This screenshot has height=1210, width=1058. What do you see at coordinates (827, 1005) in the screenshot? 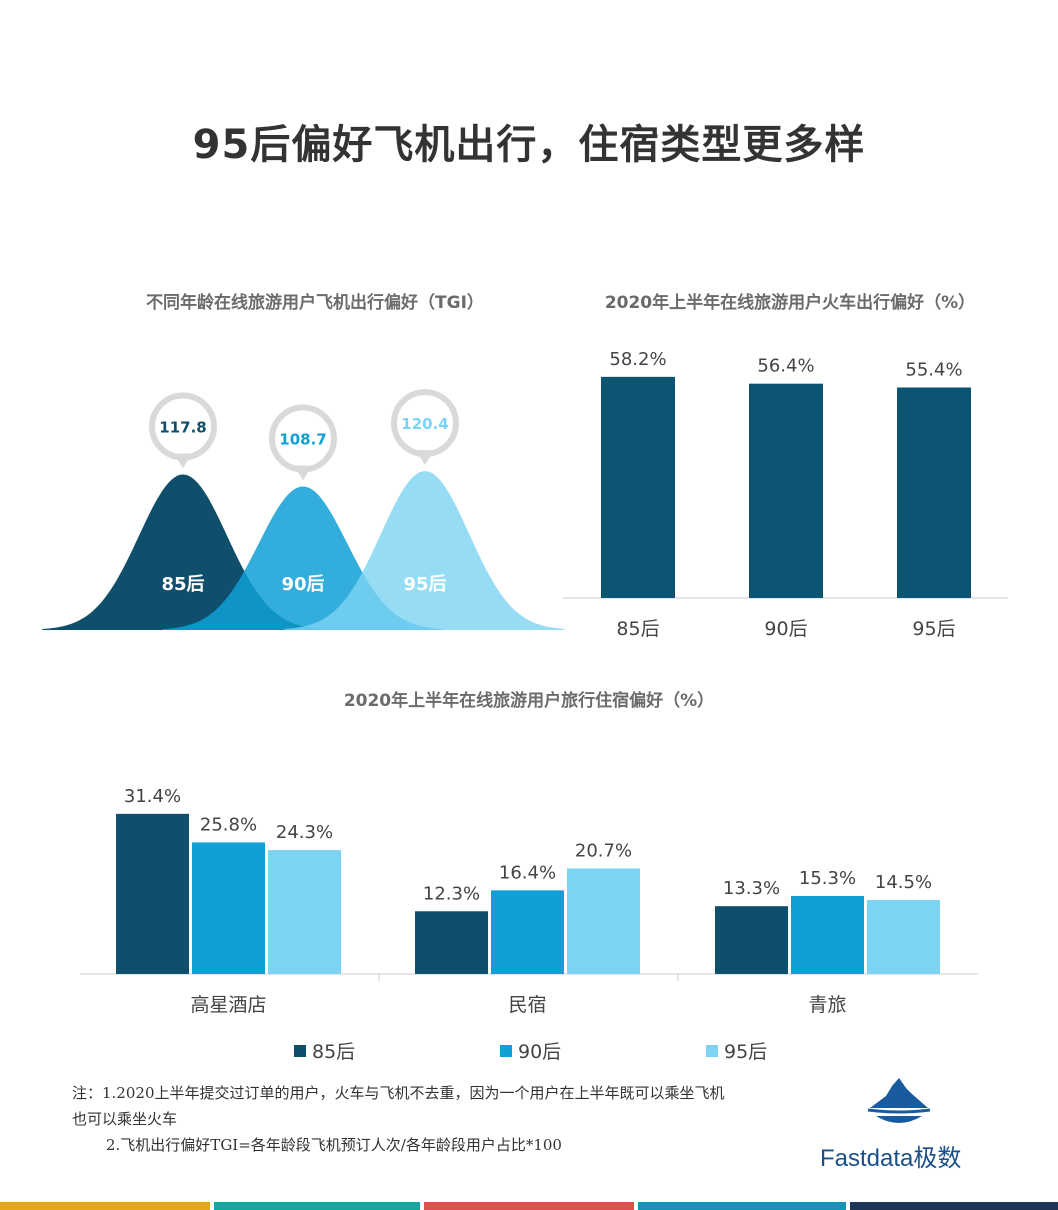
I see `lodging-x-tick-label: 青旅` at bounding box center [827, 1005].